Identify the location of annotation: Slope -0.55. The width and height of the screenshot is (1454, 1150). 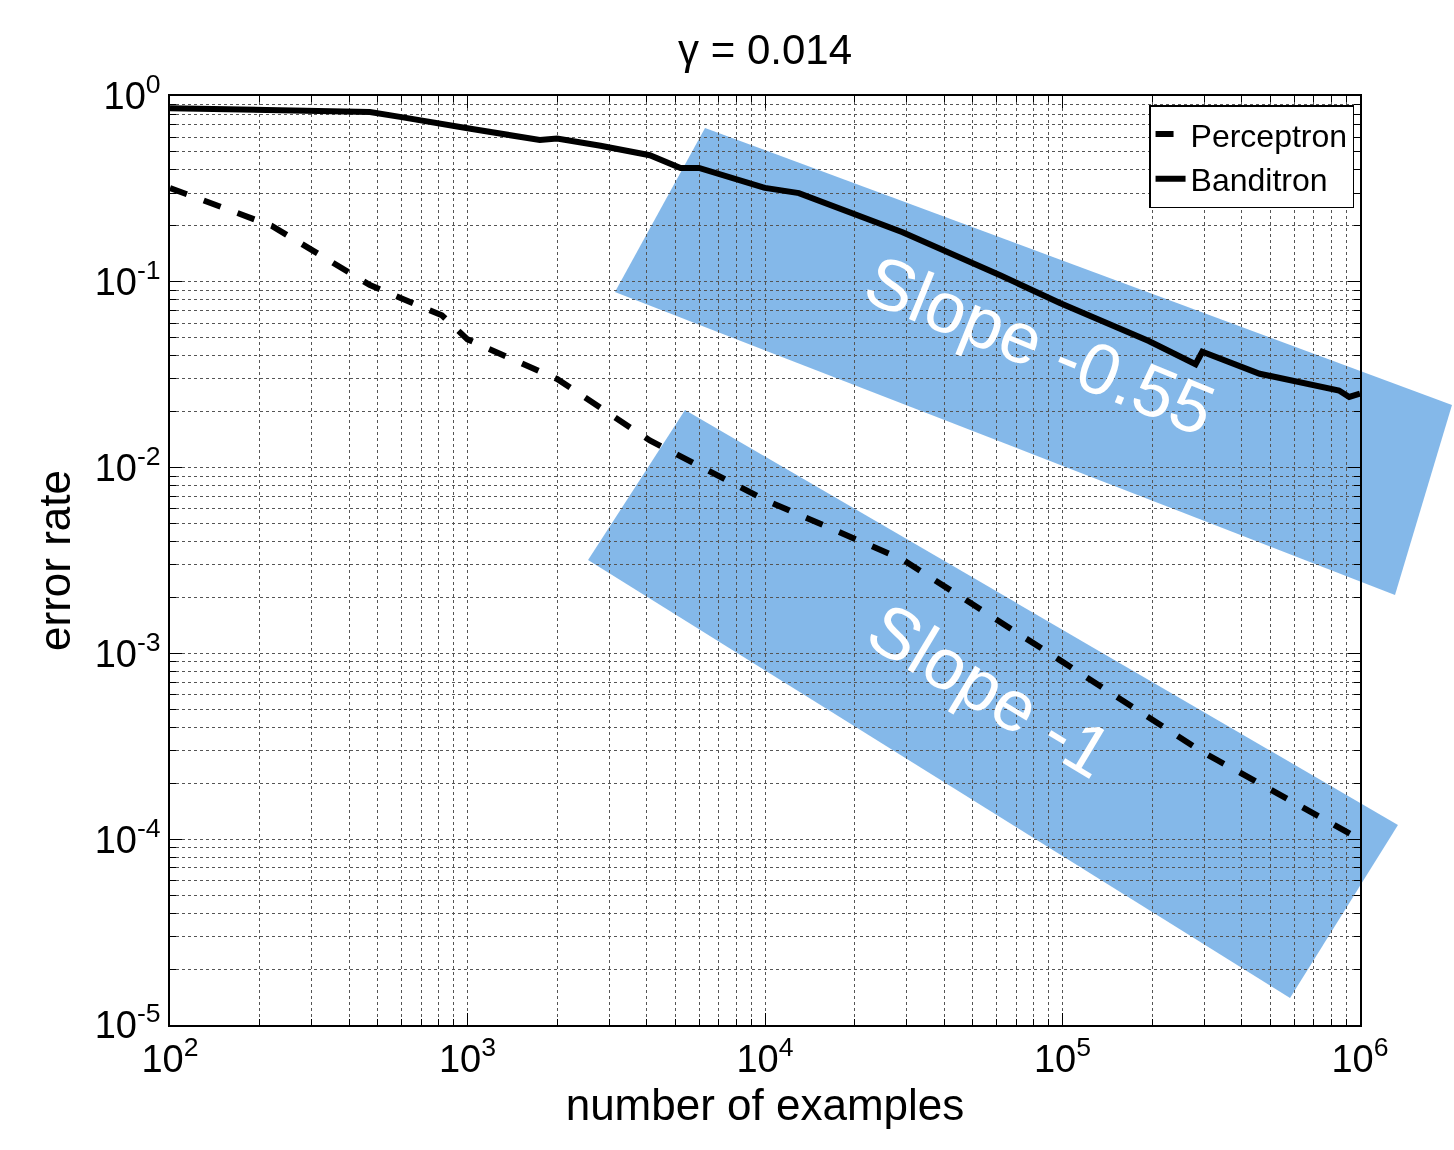
(1040, 345).